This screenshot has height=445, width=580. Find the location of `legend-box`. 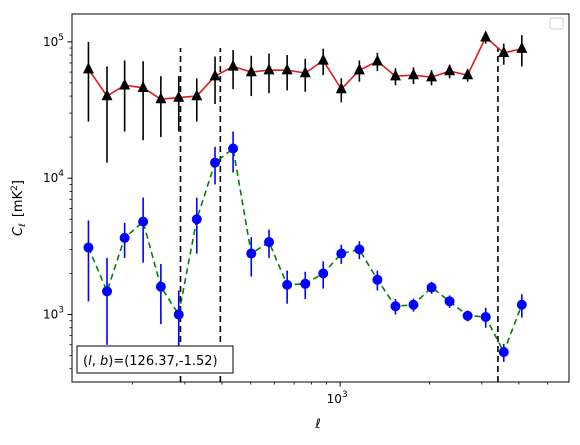

legend-box is located at coordinates (556, 23).